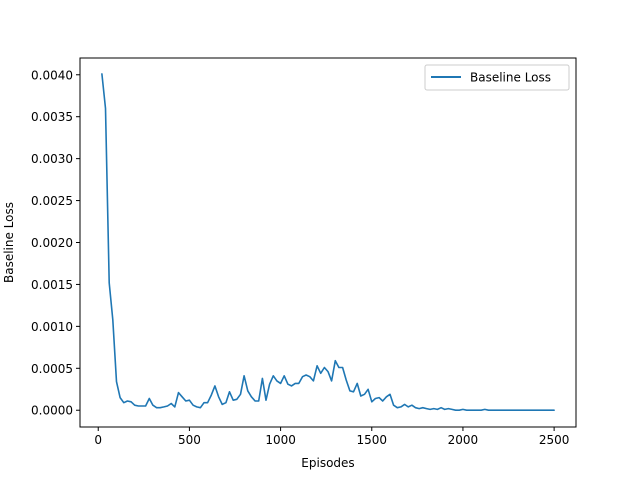  I want to click on y-tick-label: 0.0030, so click(52, 159).